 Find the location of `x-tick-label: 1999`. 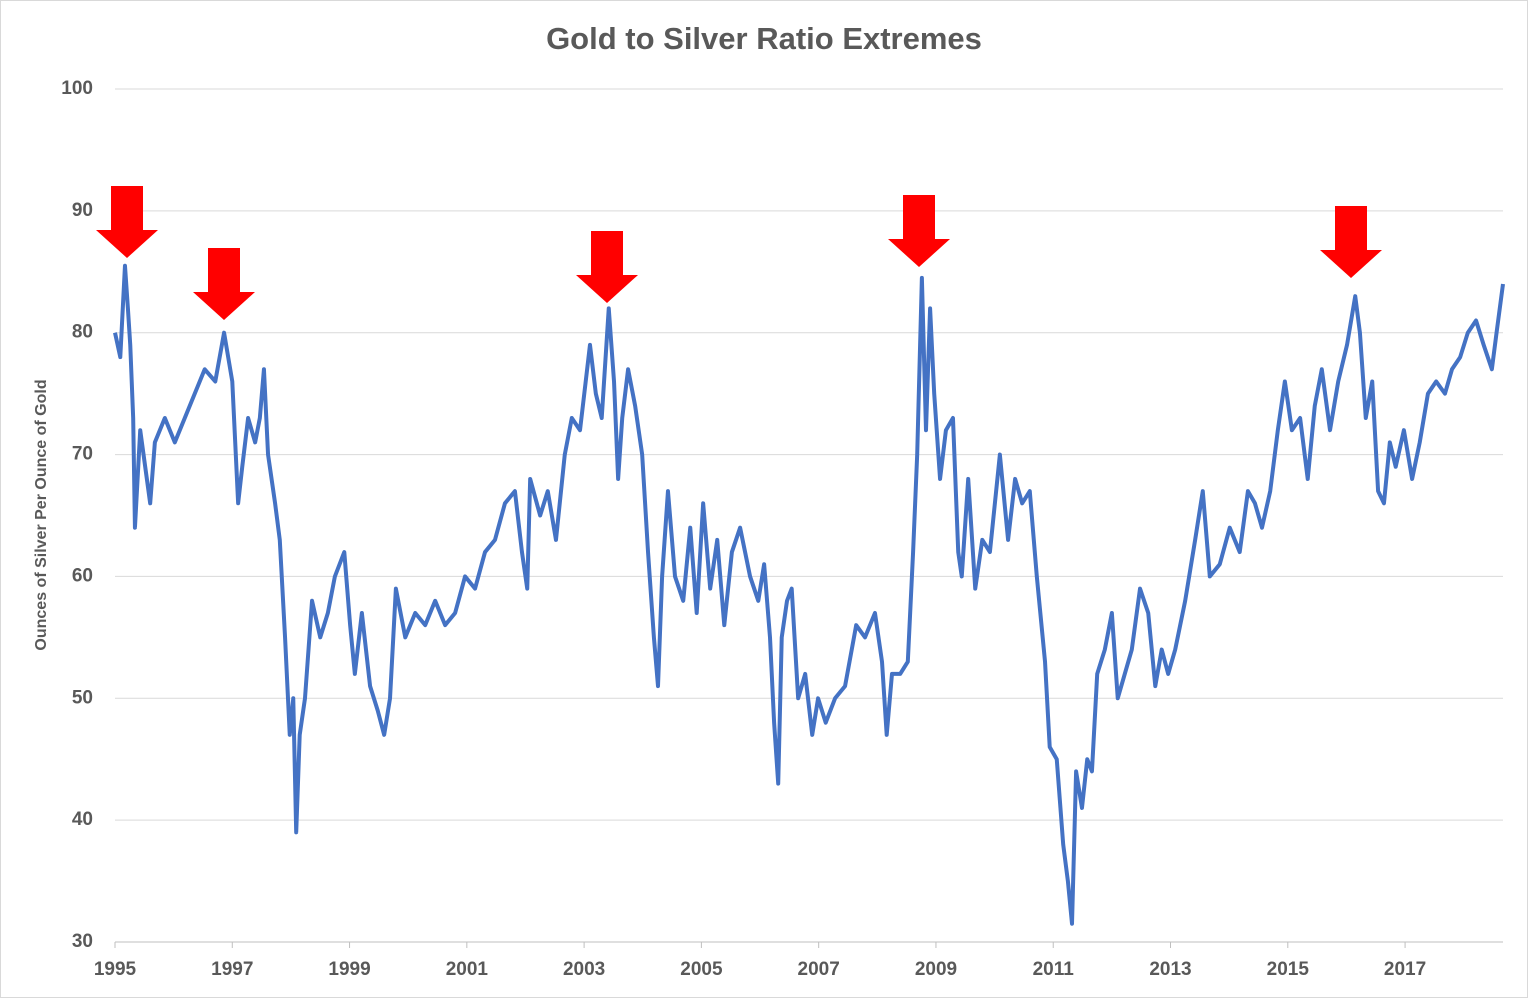

x-tick-label: 1999 is located at coordinates (349, 969).